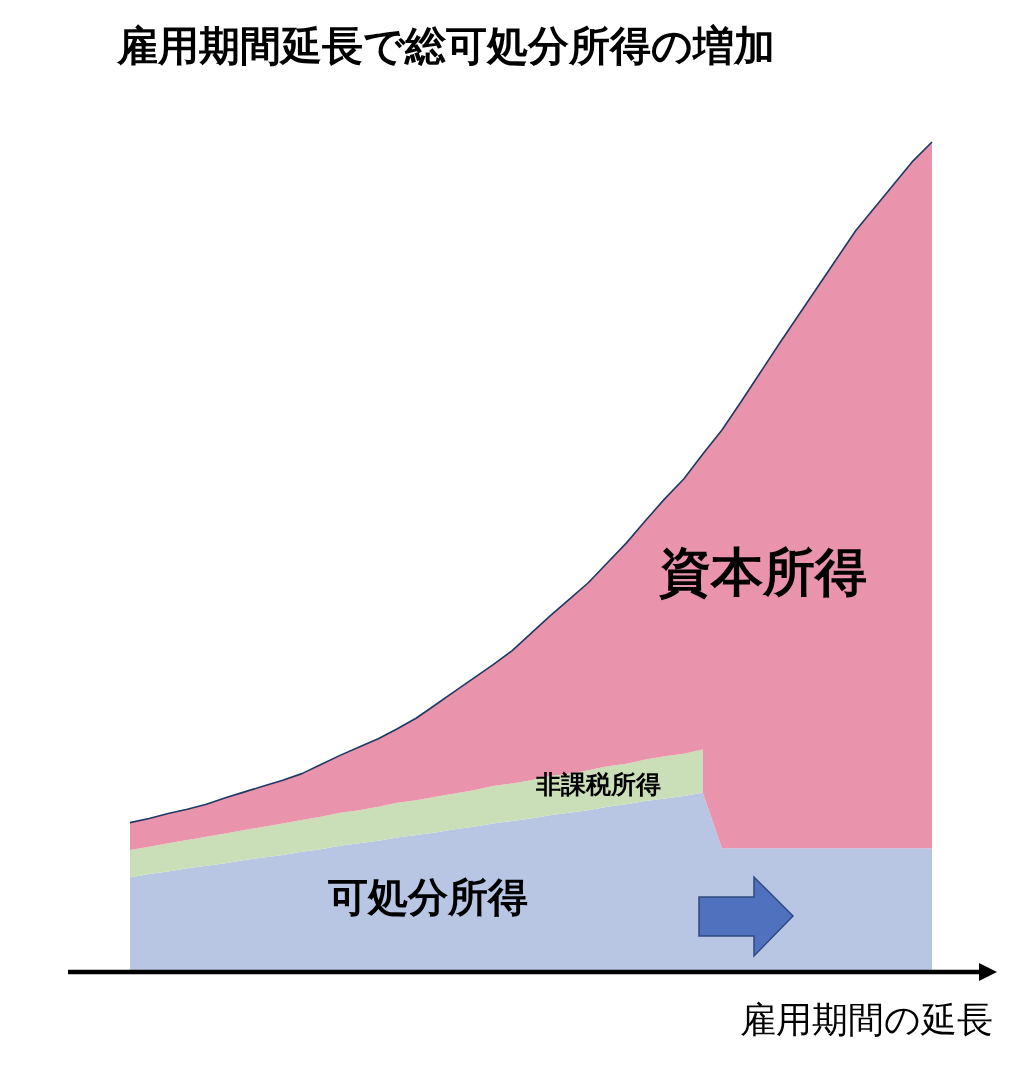 The width and height of the screenshot is (1026, 1066). Describe the element at coordinates (866, 1019) in the screenshot. I see `x-axis-title: 雇用期間の延長` at that location.